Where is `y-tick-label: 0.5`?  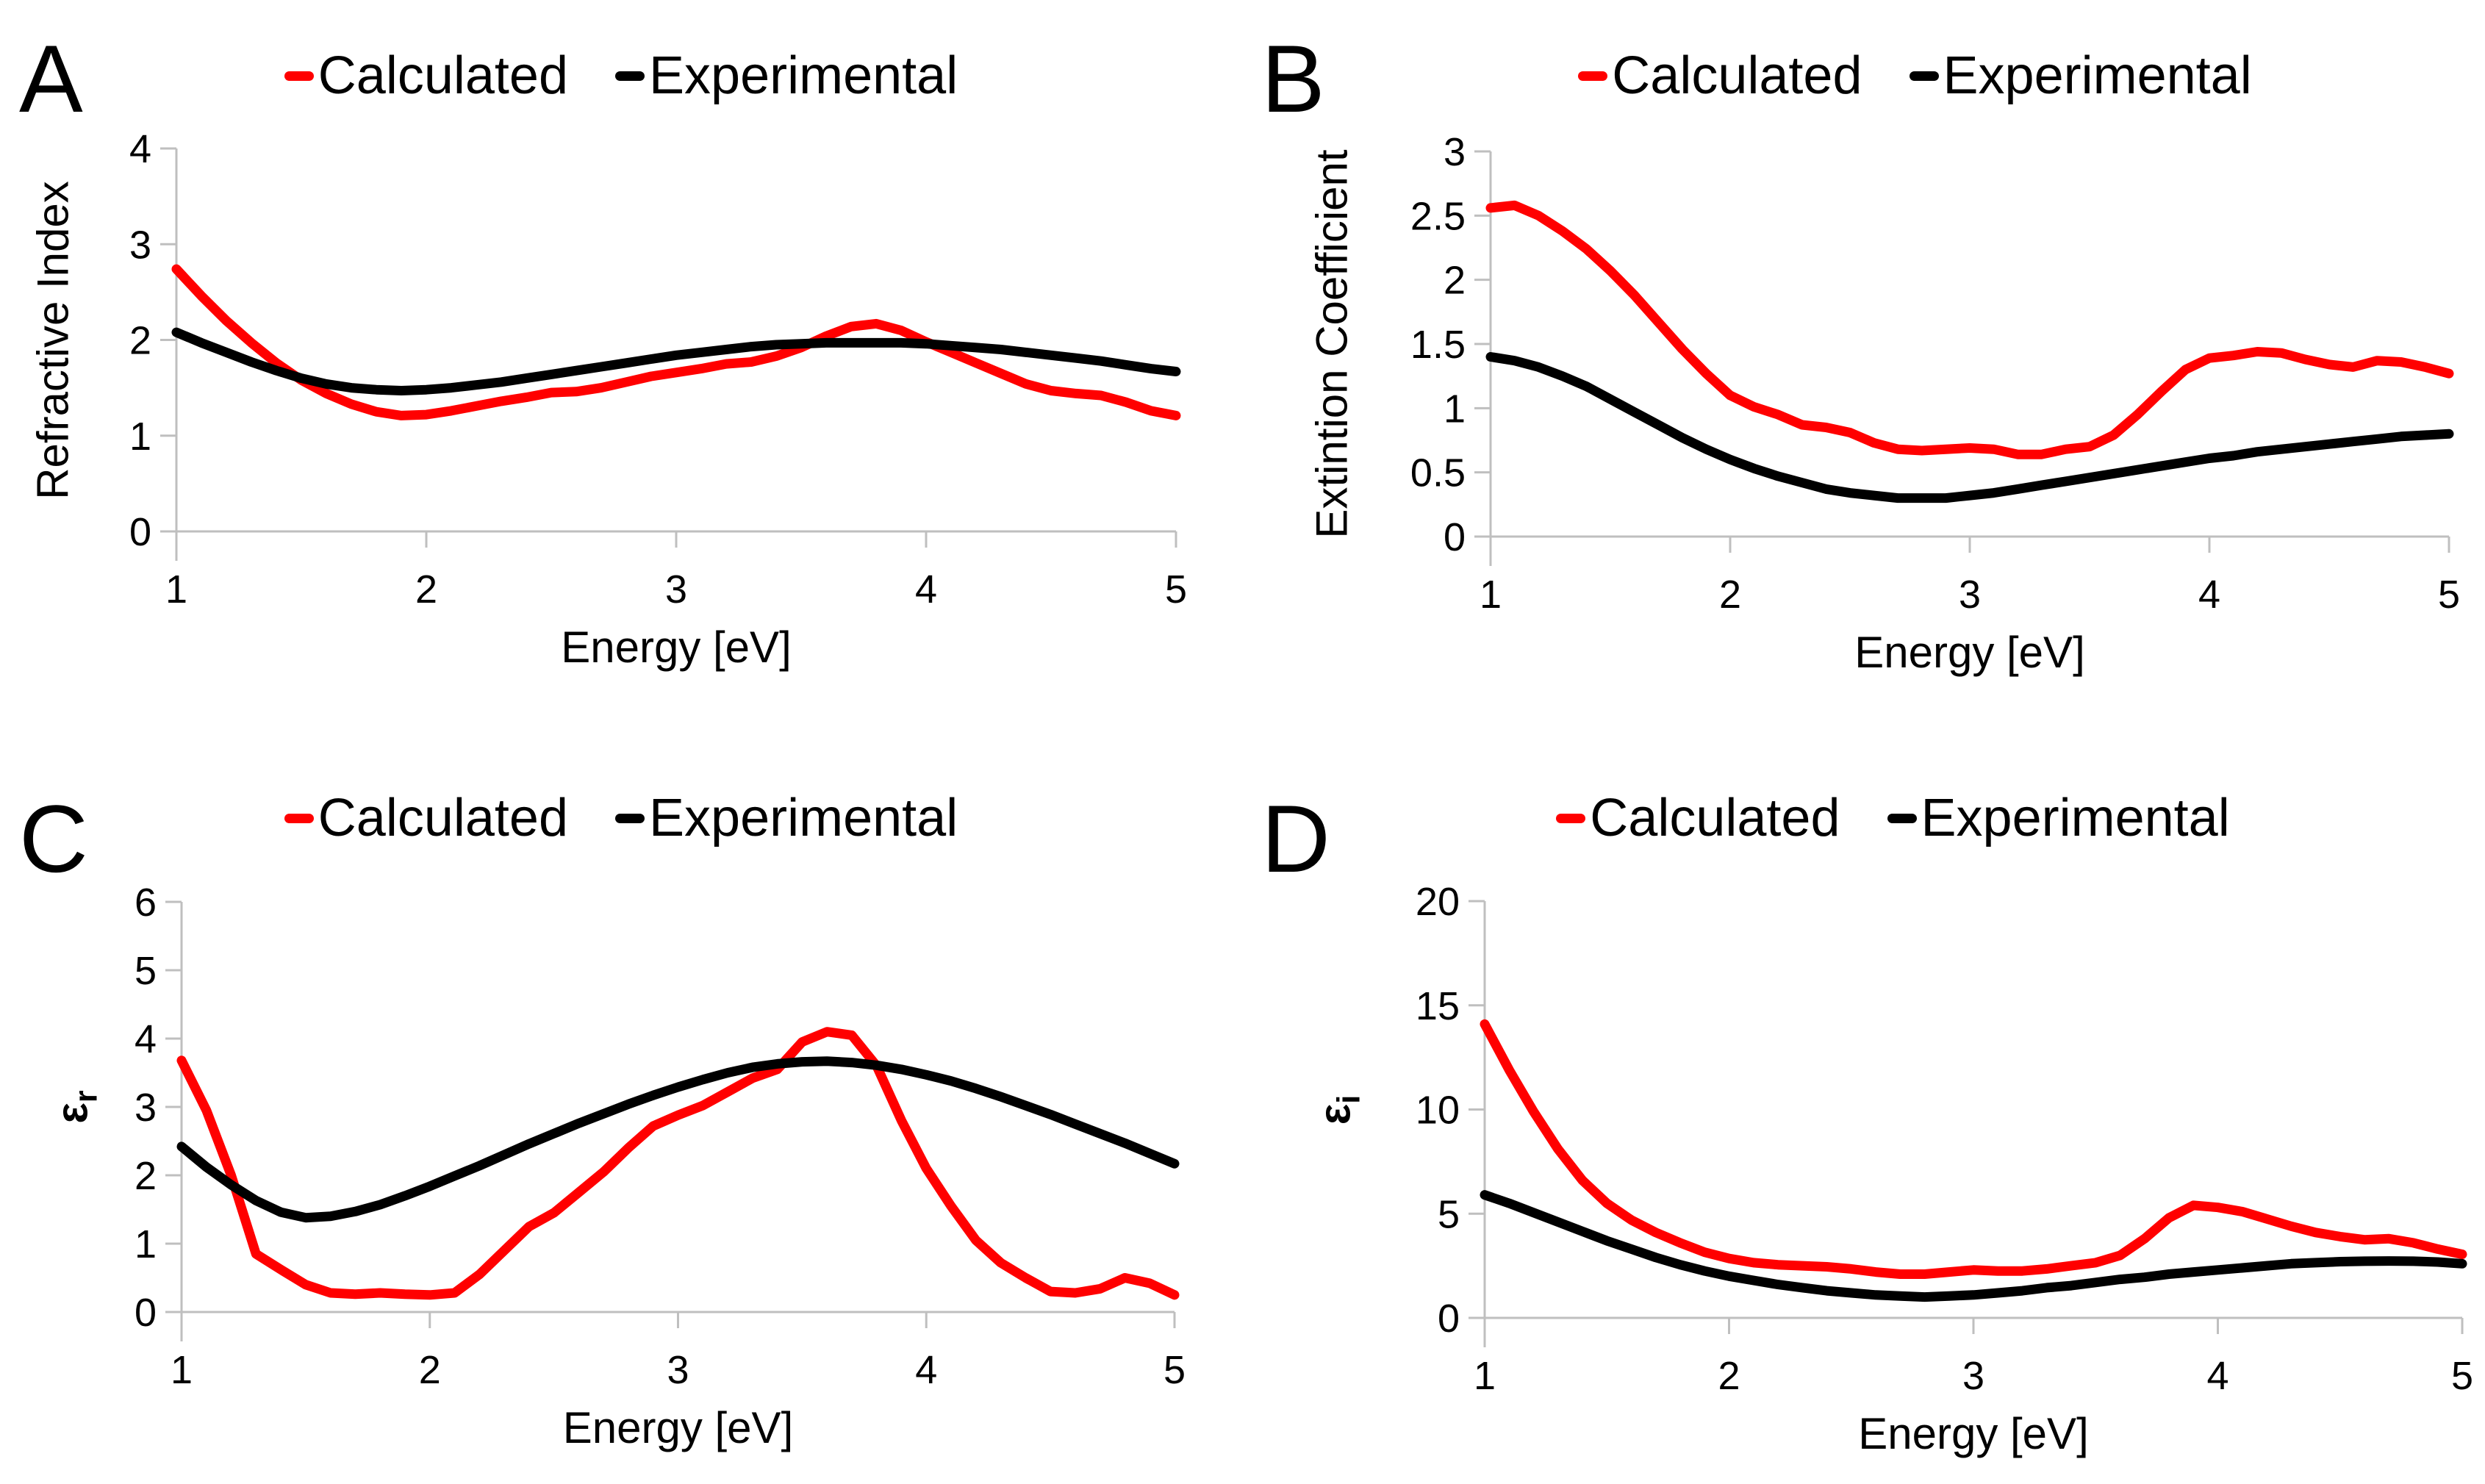 y-tick-label: 0.5 is located at coordinates (1438, 473).